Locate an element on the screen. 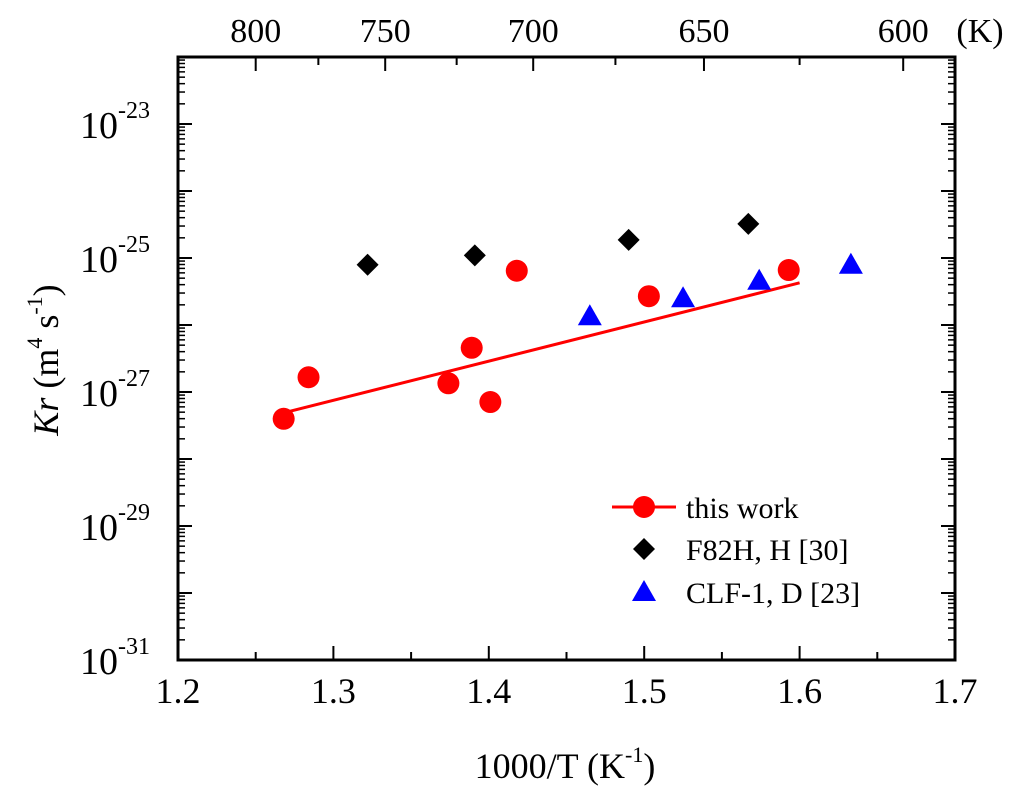 The height and width of the screenshot is (793, 1025). x-tick-label: 1.4 is located at coordinates (488, 691).